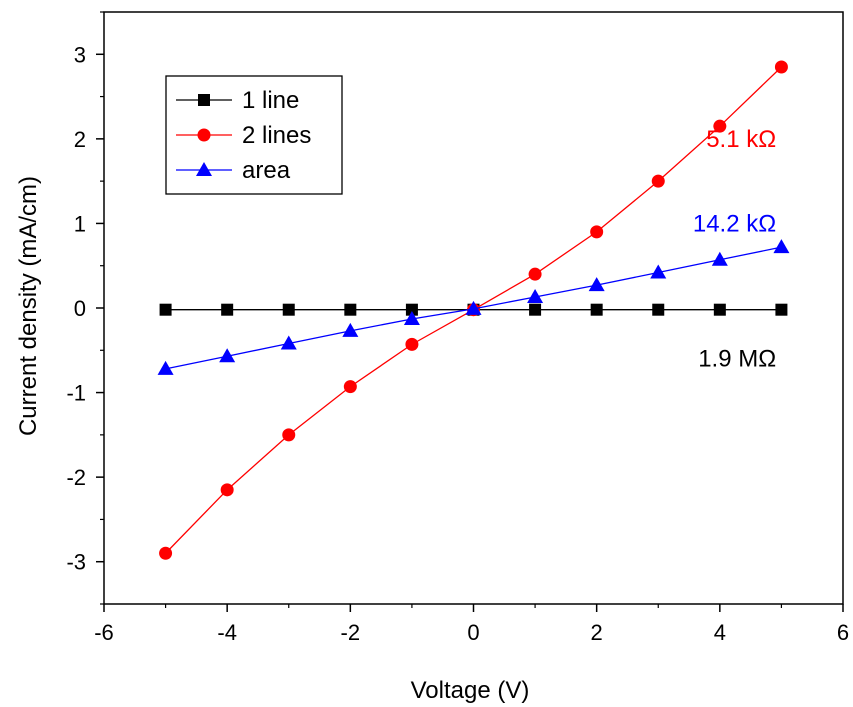 Image resolution: width=853 pixels, height=707 pixels. Describe the element at coordinates (266, 170) in the screenshot. I see `legend-label: area` at that location.